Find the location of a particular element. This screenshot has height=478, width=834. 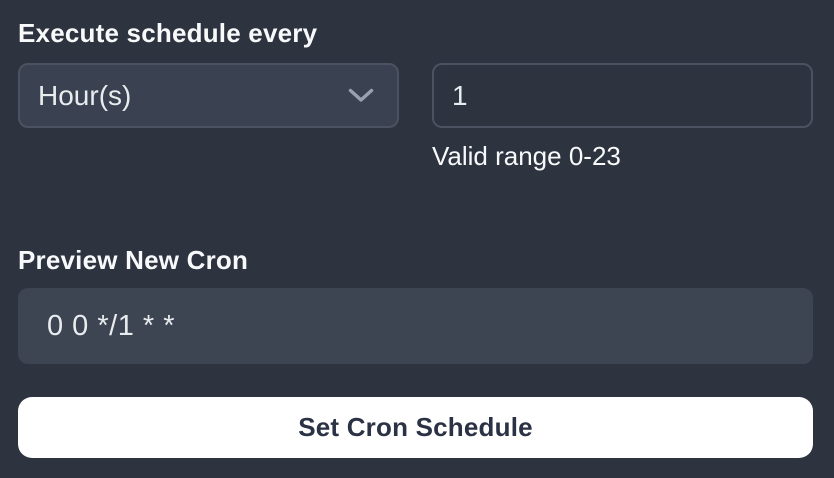

interval-unit-select: Hour(s) is located at coordinates (208, 95).